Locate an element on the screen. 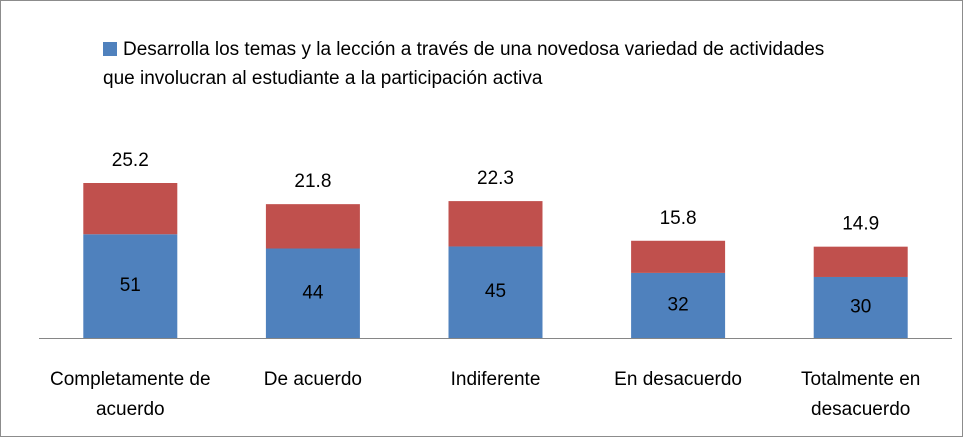 Image resolution: width=963 pixels, height=437 pixels. data-label: 51 is located at coordinates (130, 285).